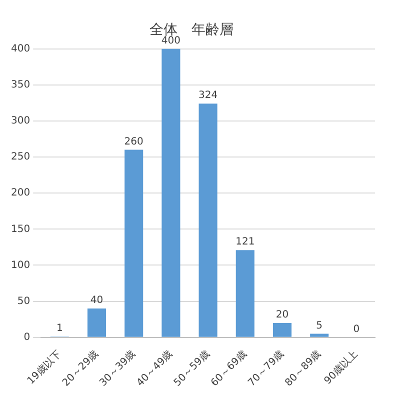 This screenshot has height=400, width=393. What do you see at coordinates (319, 326) in the screenshot?
I see `data-label: 5` at bounding box center [319, 326].